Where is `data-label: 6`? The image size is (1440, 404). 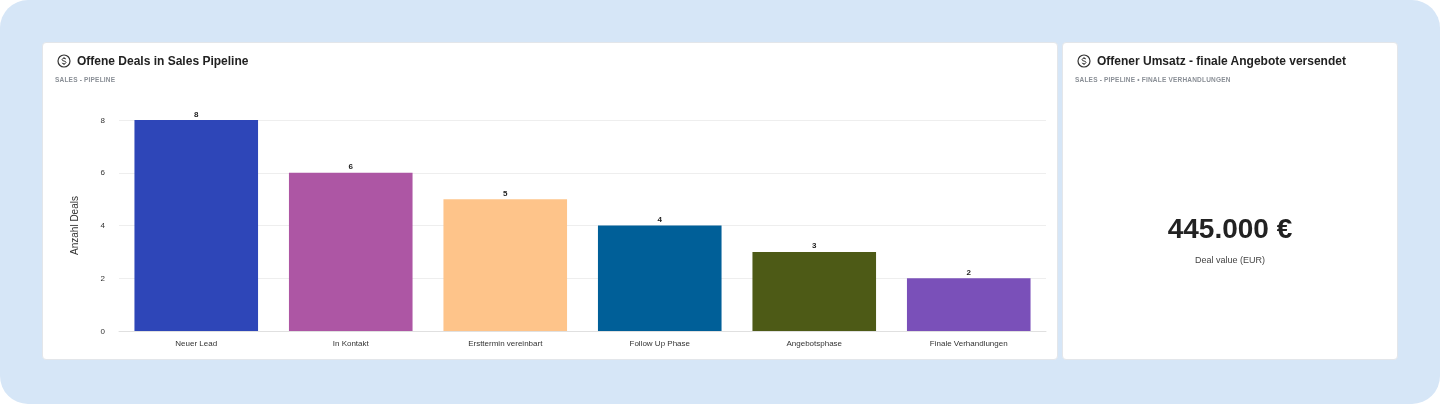 data-label: 6 is located at coordinates (351, 167).